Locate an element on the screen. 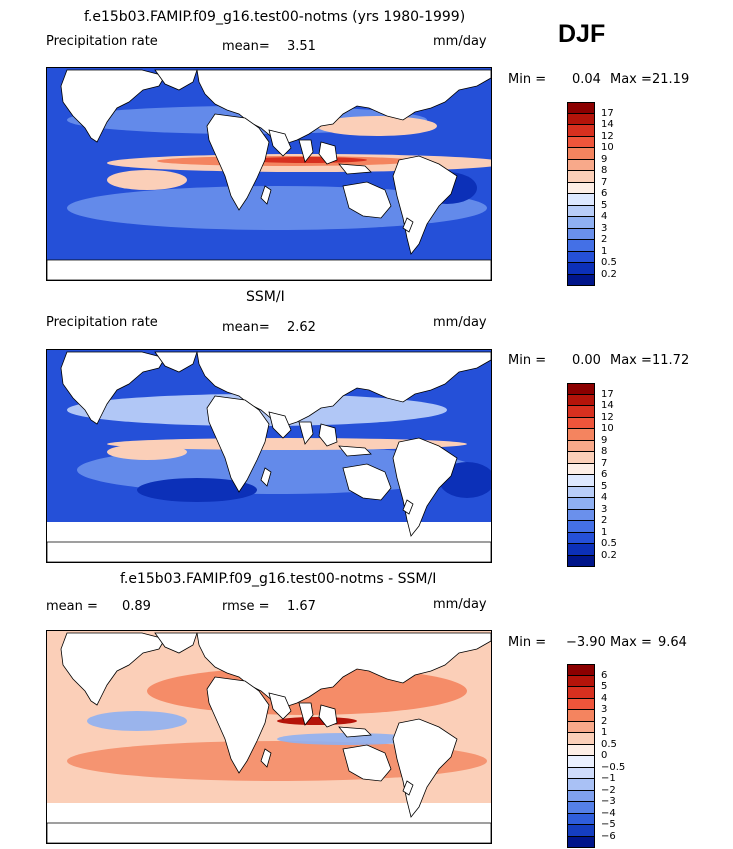 This screenshot has height=849, width=733. panel3-rmse-value: 1.67 is located at coordinates (301, 606).